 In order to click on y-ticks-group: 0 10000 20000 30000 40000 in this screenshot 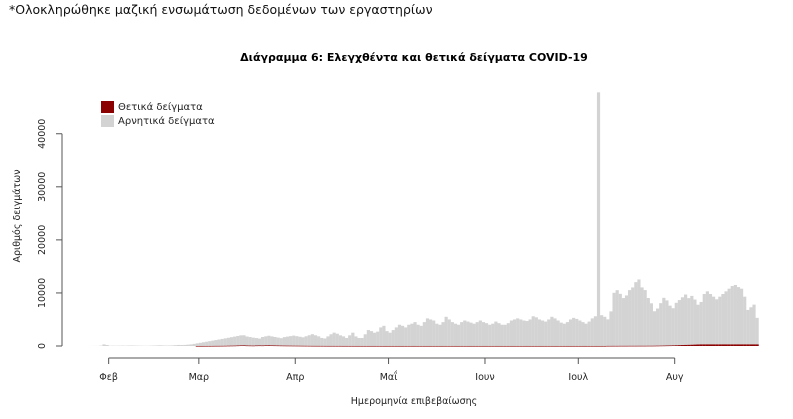, I will do `click(49, 234)`.